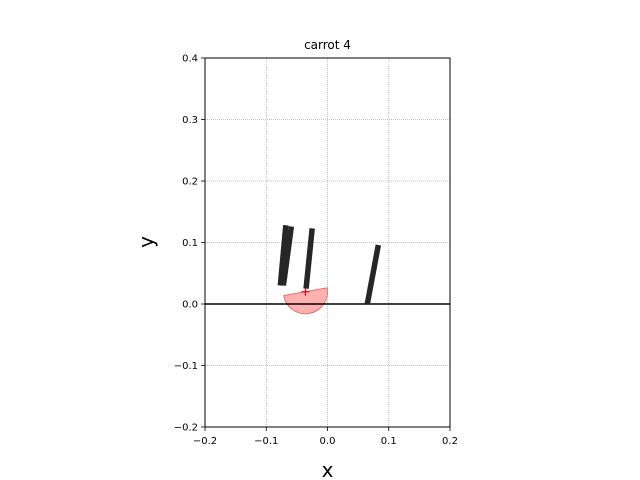 The image size is (640, 480). Describe the element at coordinates (190, 305) in the screenshot. I see `y-tick-label: 0.0` at that location.